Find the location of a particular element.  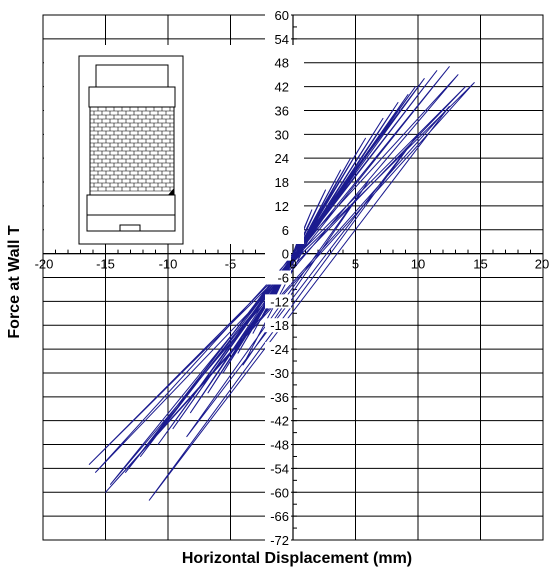

y-tick-label: -66 is located at coordinates (279, 516).